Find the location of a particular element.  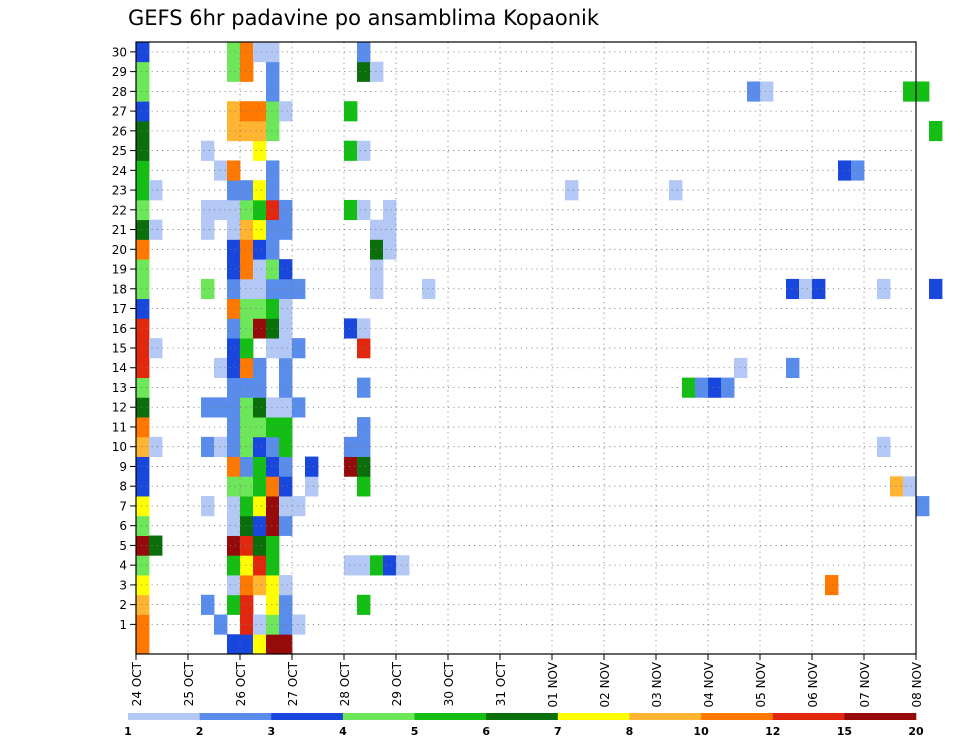

y-tick-label: 23 is located at coordinates (119, 191).